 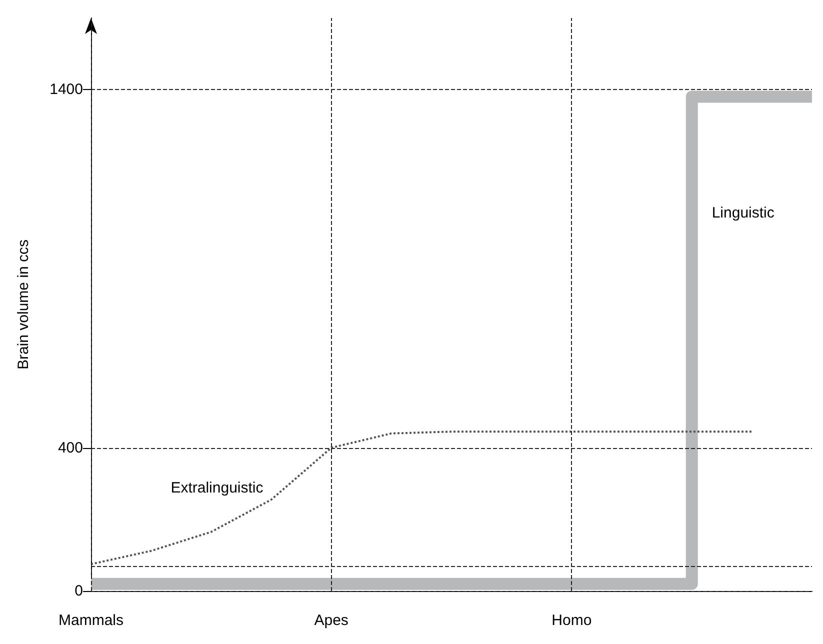 What do you see at coordinates (331, 620) in the screenshot?
I see `x-tick-label: Apes` at bounding box center [331, 620].